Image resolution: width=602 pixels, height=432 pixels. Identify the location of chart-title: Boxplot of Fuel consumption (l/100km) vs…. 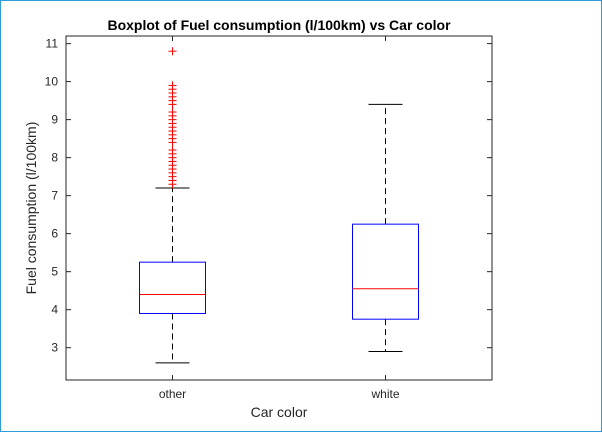
(279, 25).